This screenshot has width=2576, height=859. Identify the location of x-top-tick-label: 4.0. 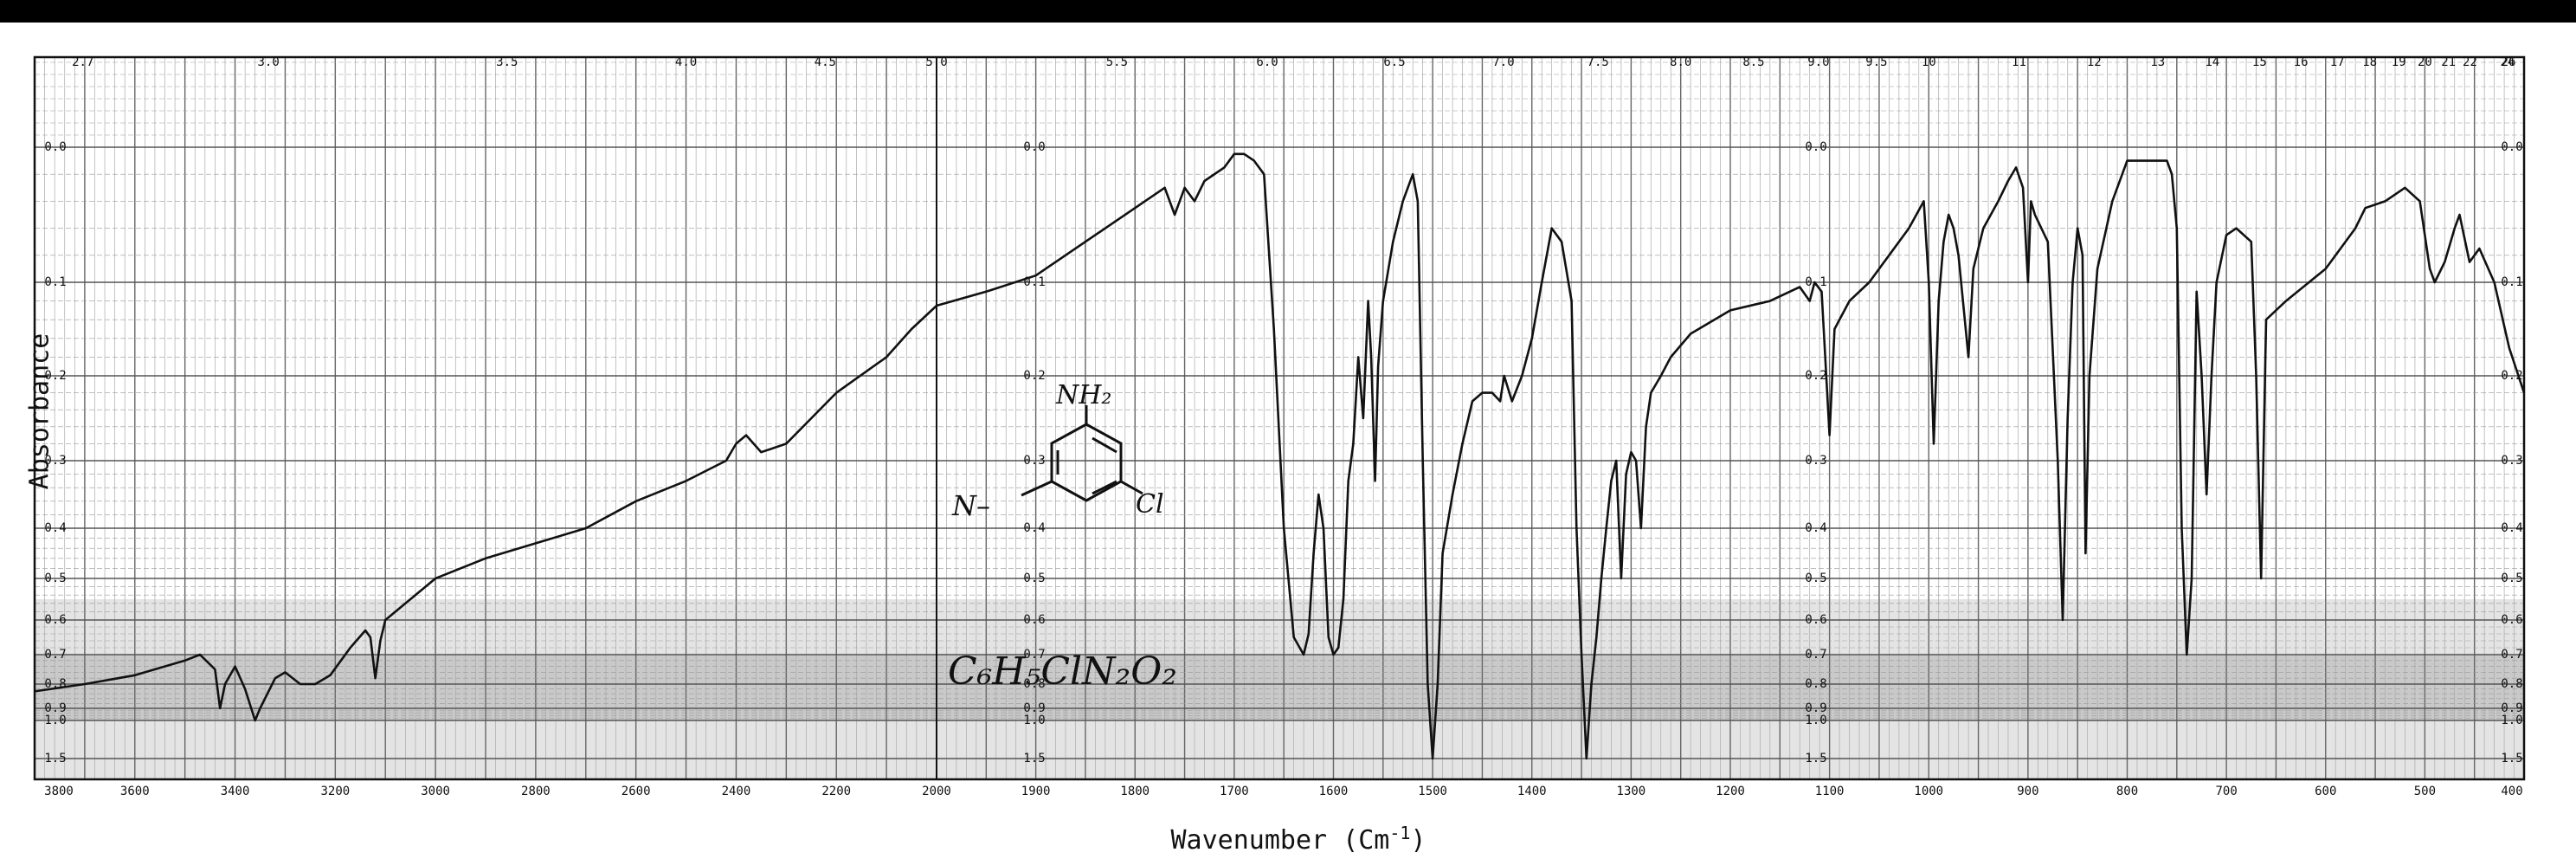
(686, 62).